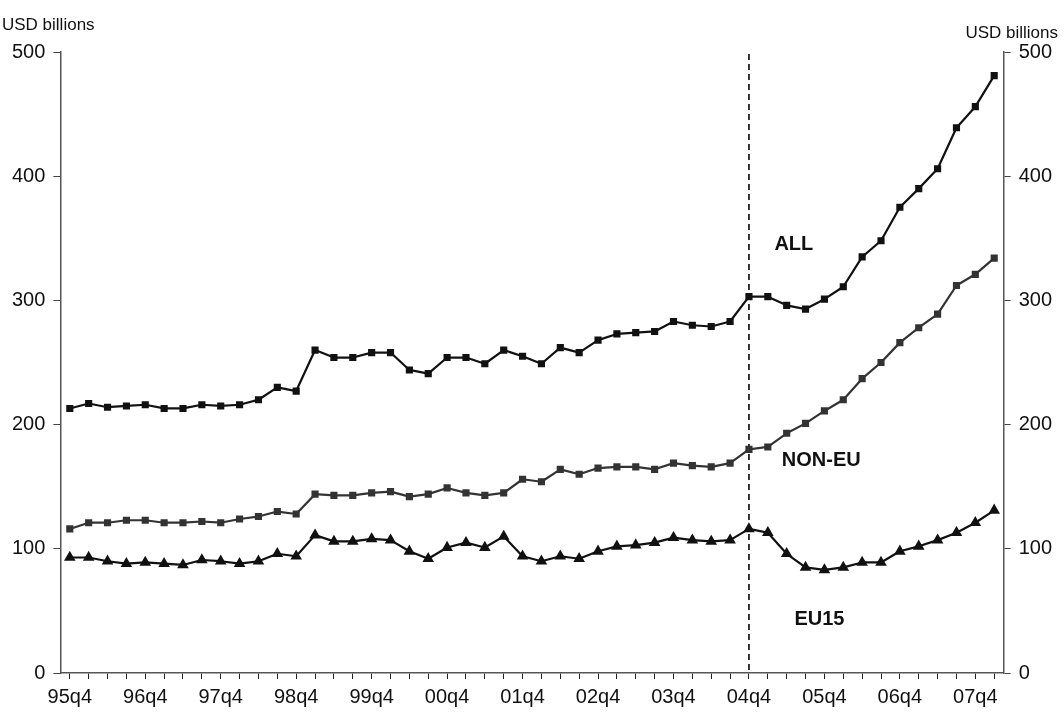 This screenshot has width=1064, height=719. I want to click on x-tick-label: 95q4, so click(70, 695).